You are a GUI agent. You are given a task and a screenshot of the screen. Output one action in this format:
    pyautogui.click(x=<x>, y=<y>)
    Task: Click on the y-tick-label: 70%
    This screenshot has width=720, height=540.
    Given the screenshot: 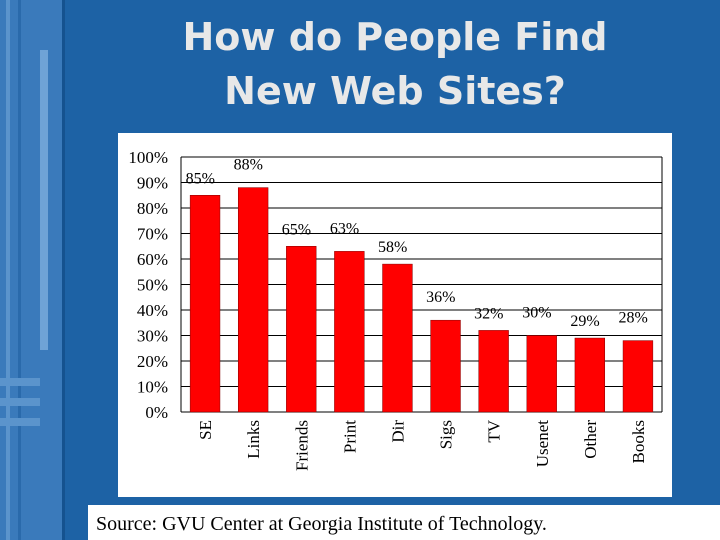 What is the action you would take?
    pyautogui.click(x=152, y=234)
    